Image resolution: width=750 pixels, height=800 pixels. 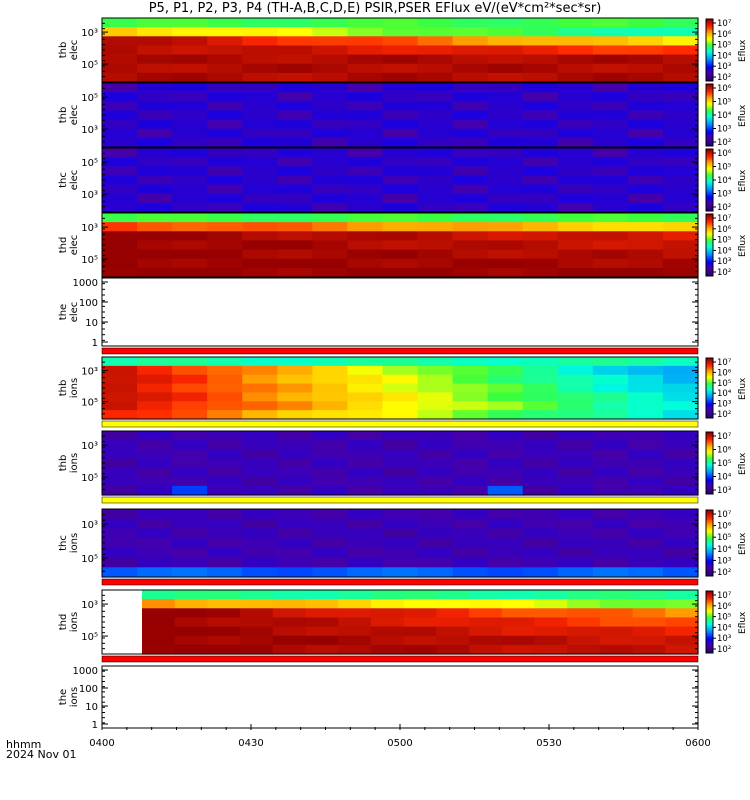 What do you see at coordinates (724, 251) in the screenshot?
I see `colorbar-tick-label: 10⁴` at bounding box center [724, 251].